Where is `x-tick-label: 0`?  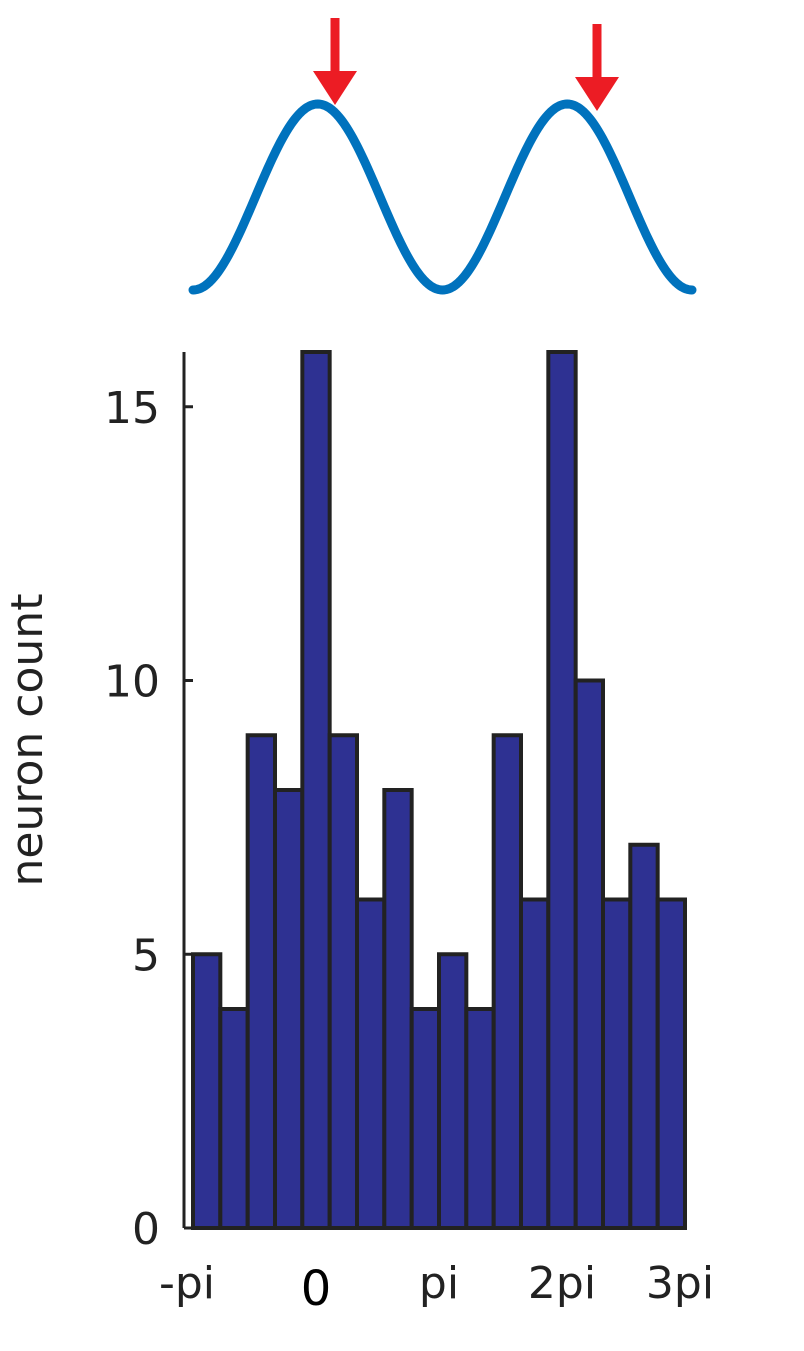 x-tick-label: 0 is located at coordinates (316, 1289).